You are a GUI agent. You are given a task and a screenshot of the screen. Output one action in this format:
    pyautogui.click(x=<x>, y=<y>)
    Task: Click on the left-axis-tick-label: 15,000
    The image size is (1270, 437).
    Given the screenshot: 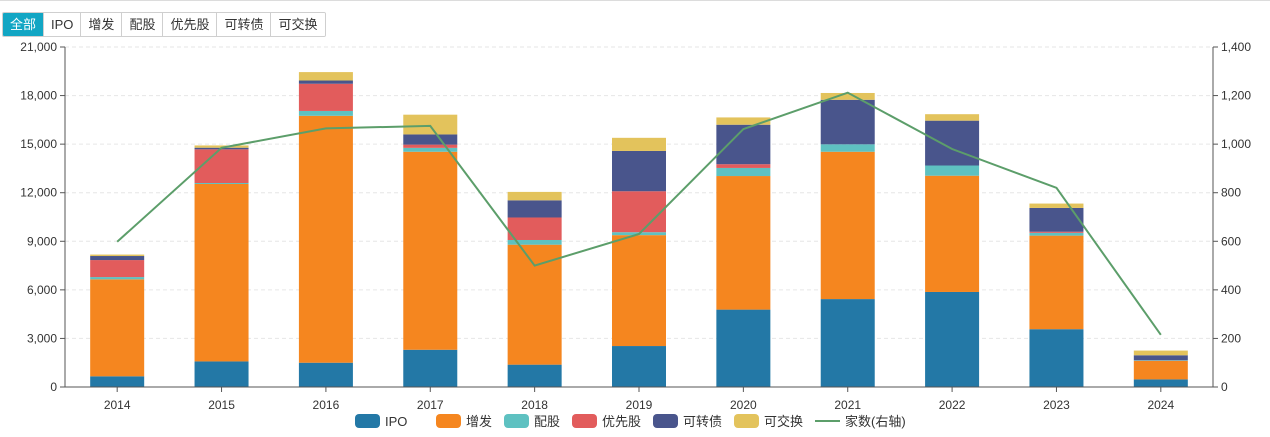 What is the action you would take?
    pyautogui.click(x=38, y=144)
    